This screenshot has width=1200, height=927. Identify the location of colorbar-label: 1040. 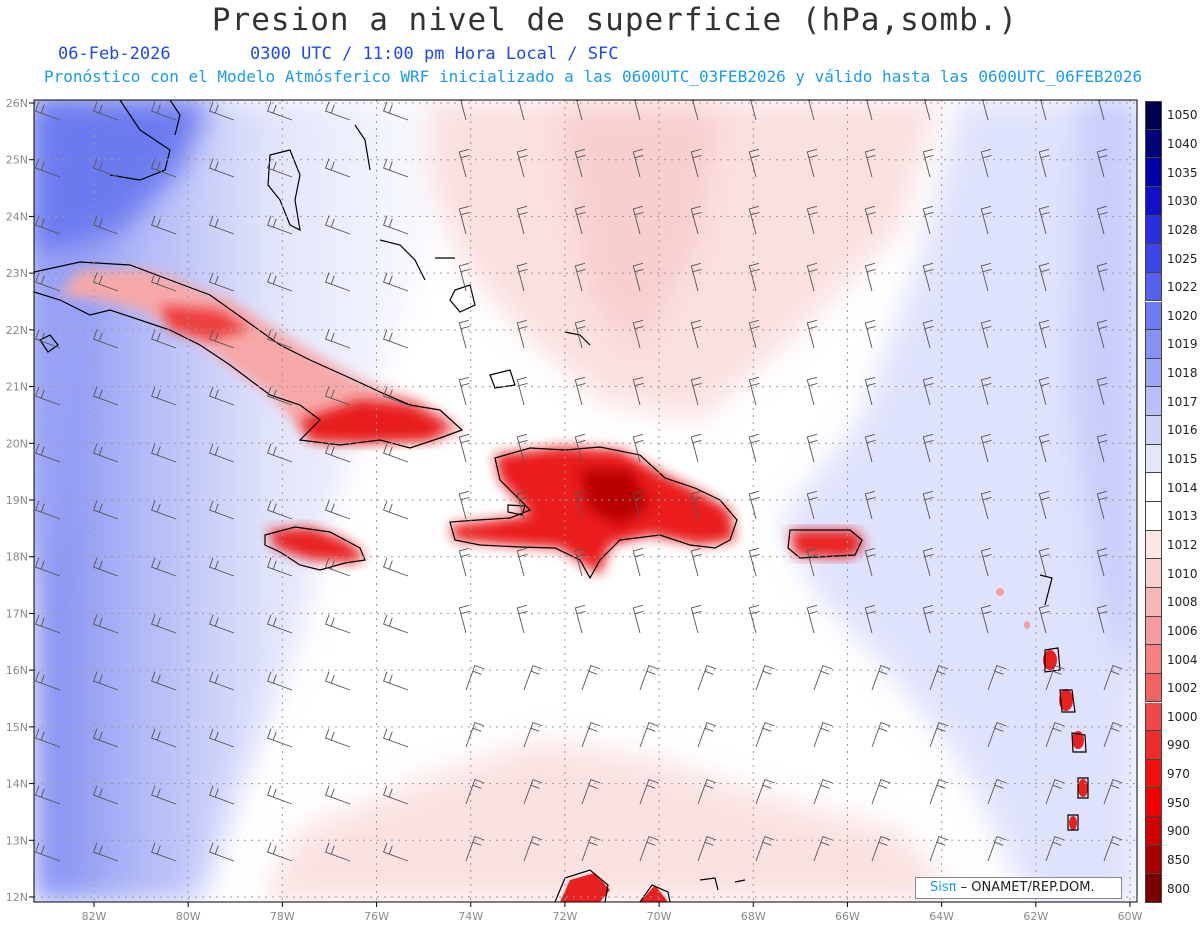
(1182, 143).